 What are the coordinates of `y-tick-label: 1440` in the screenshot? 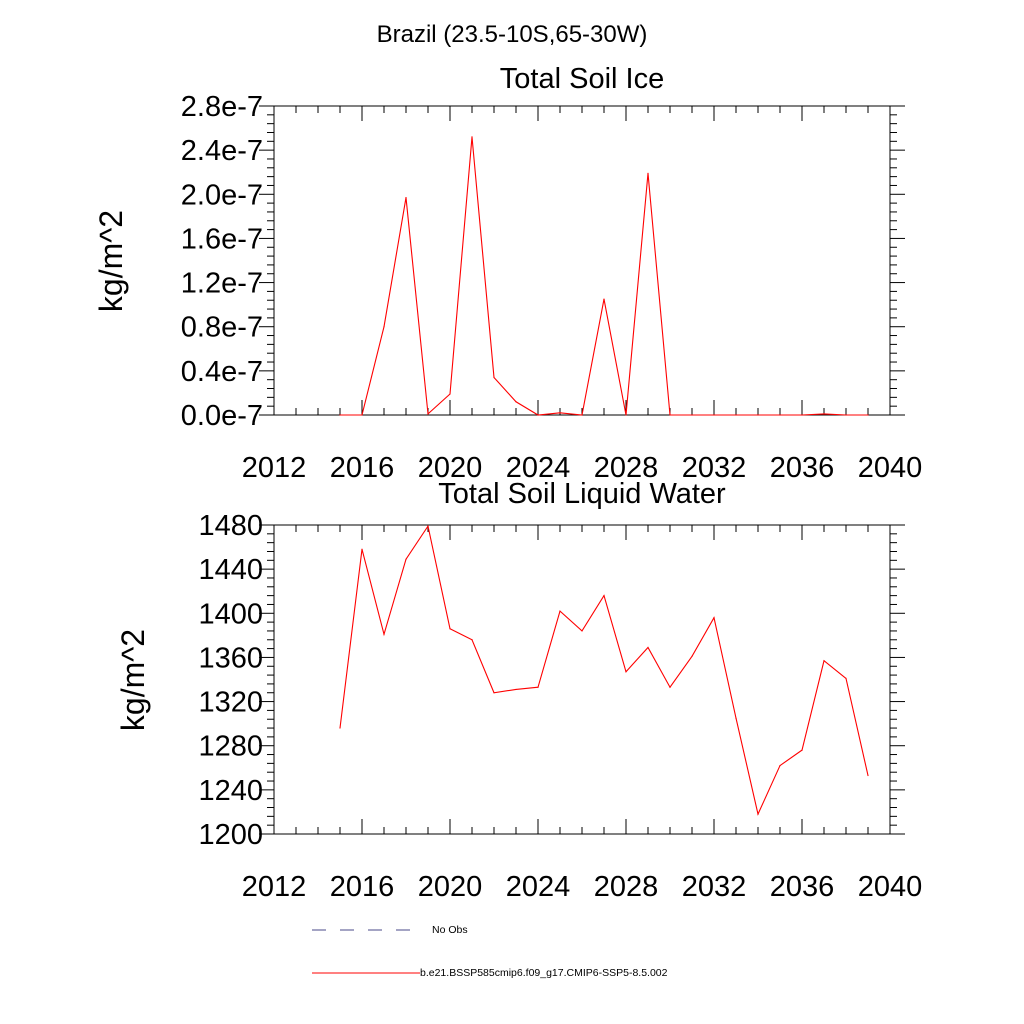 It's located at (230, 570).